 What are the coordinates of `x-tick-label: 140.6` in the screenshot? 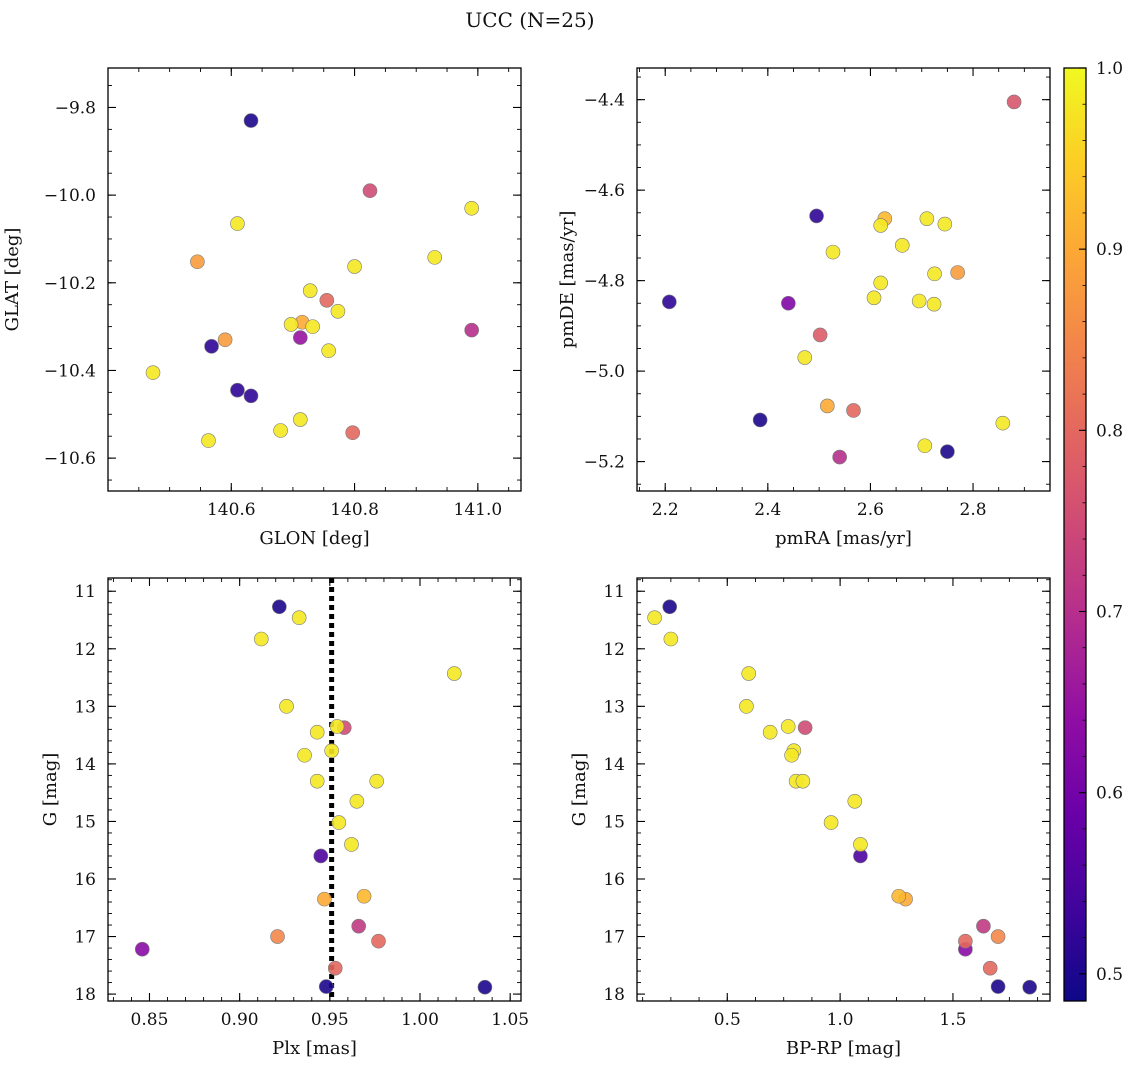 It's located at (231, 510).